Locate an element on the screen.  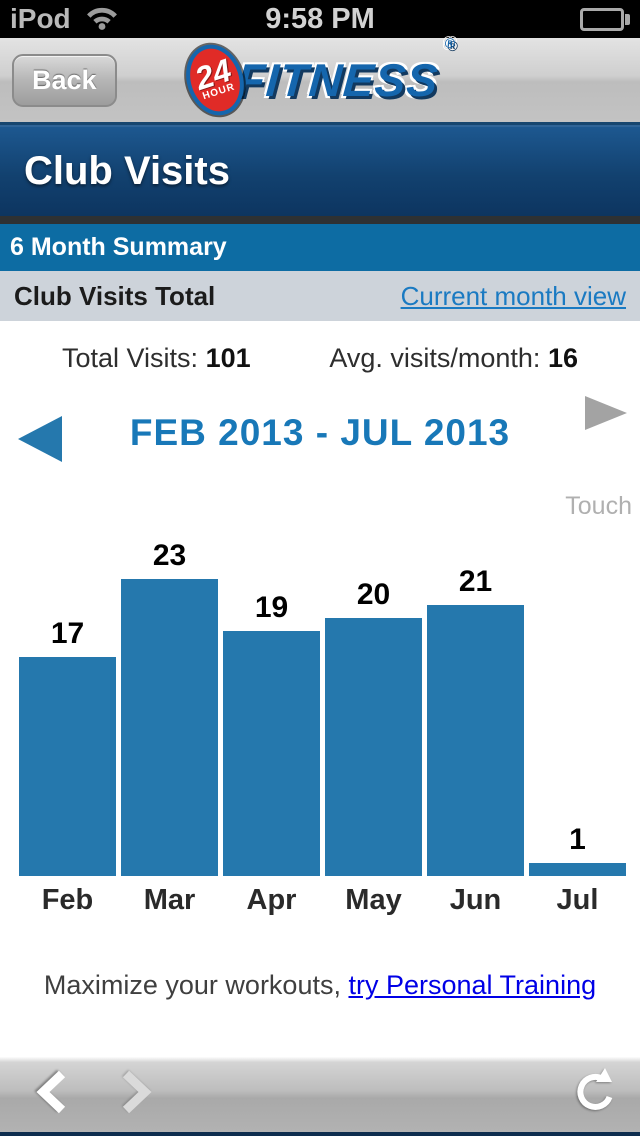
period-navigation: FEB 2013 - JUL 2013 is located at coordinates (320, 425).